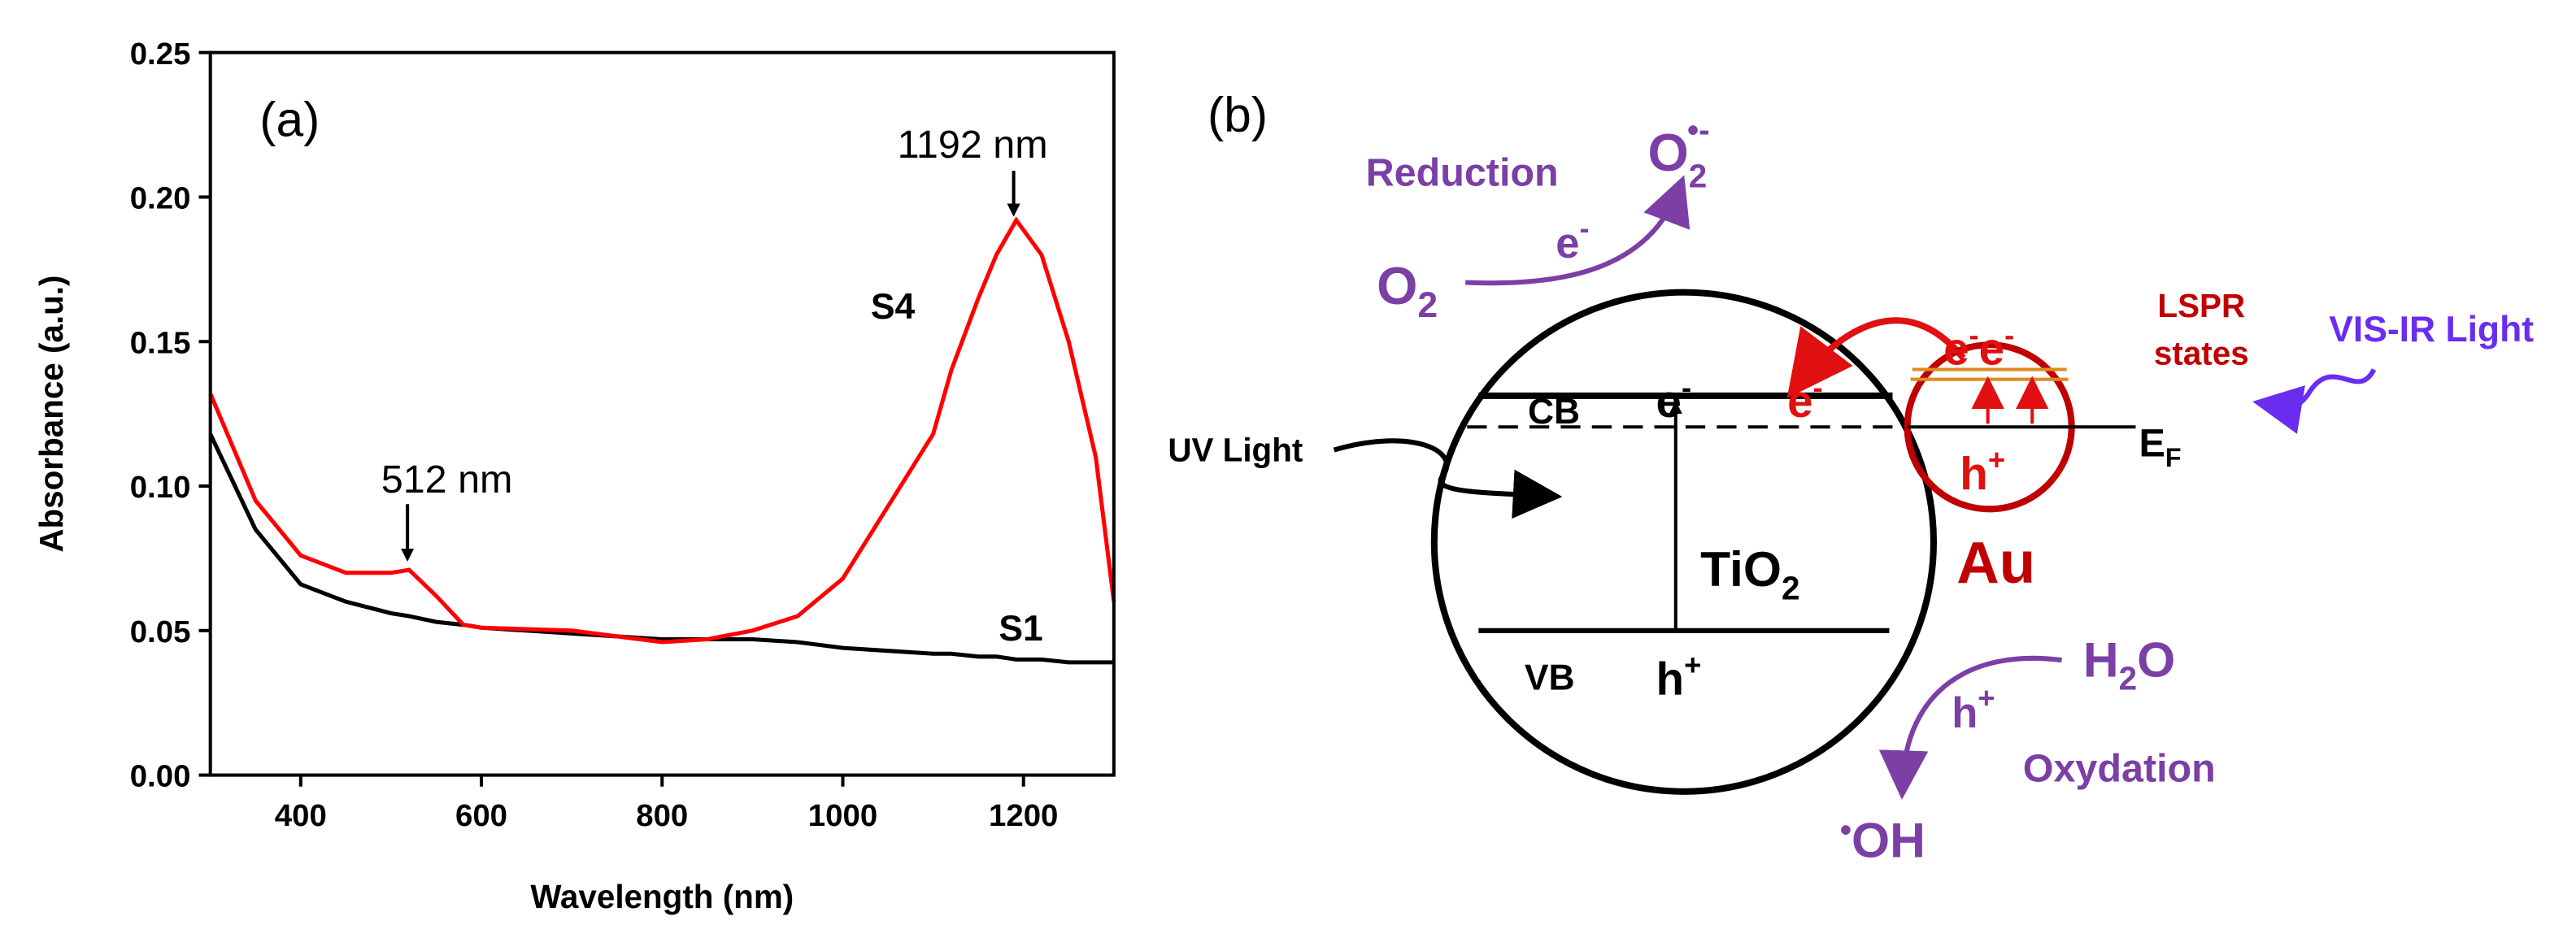  I want to click on y-tick-label: 0.10, so click(161, 487).